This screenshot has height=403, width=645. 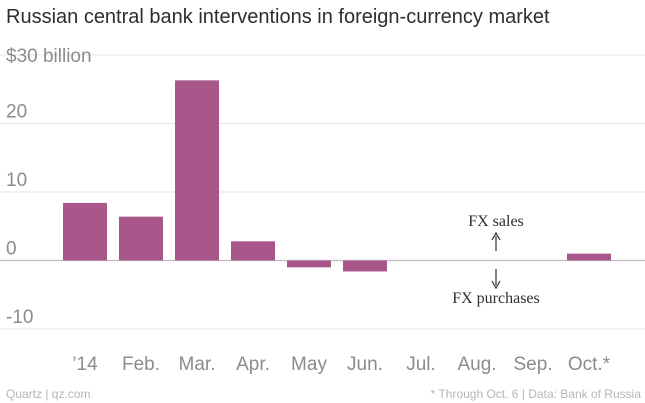 What do you see at coordinates (496, 298) in the screenshot?
I see `annotation-fx-purchases: FX purchases` at bounding box center [496, 298].